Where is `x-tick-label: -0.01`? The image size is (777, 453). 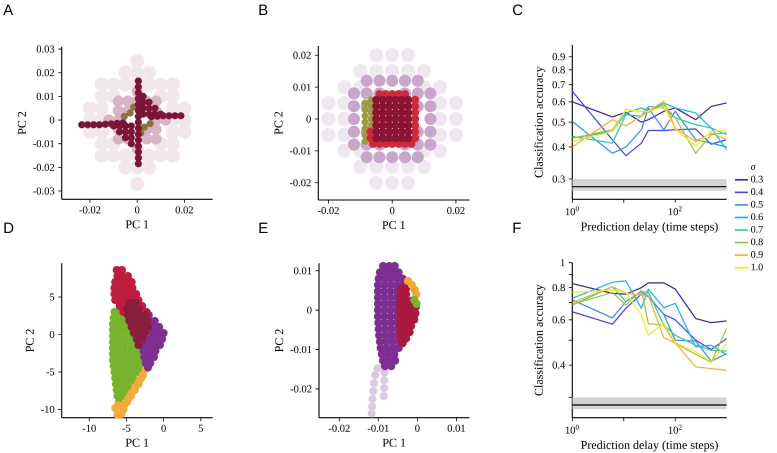
x-tick-label: -0.01 is located at coordinates (378, 428).